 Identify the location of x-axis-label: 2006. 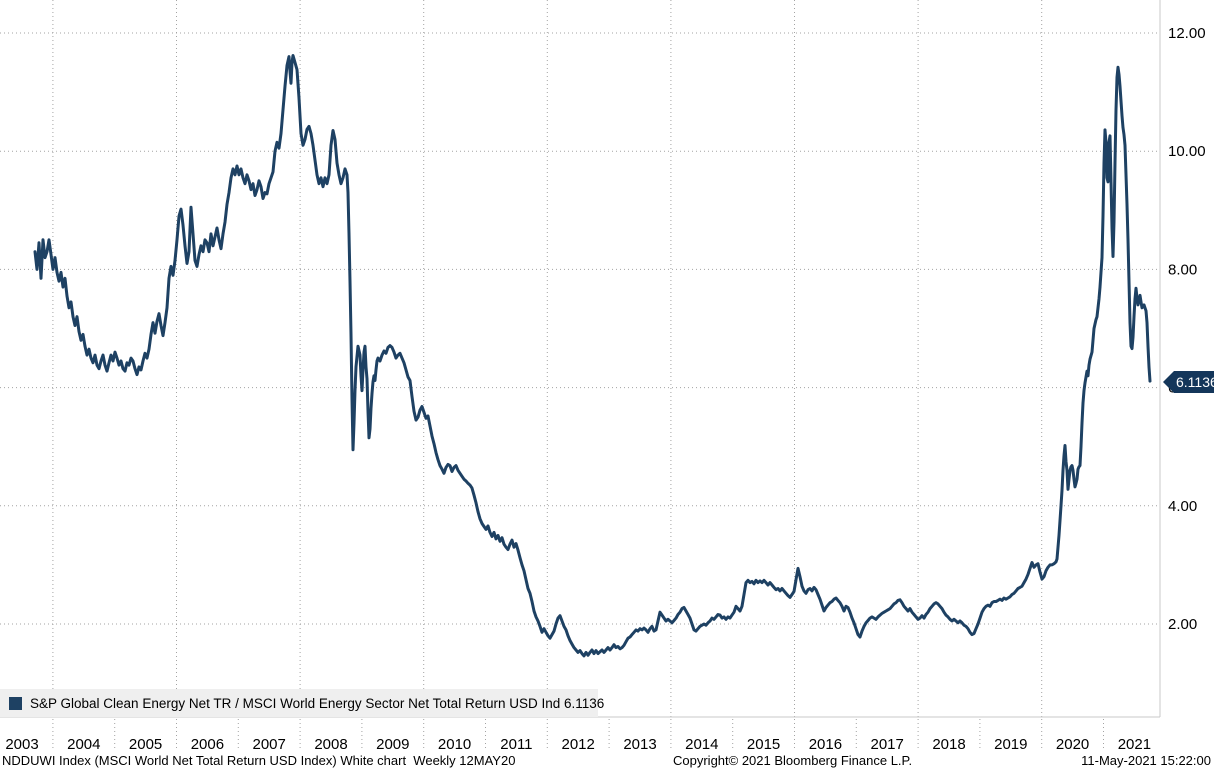
(207, 744).